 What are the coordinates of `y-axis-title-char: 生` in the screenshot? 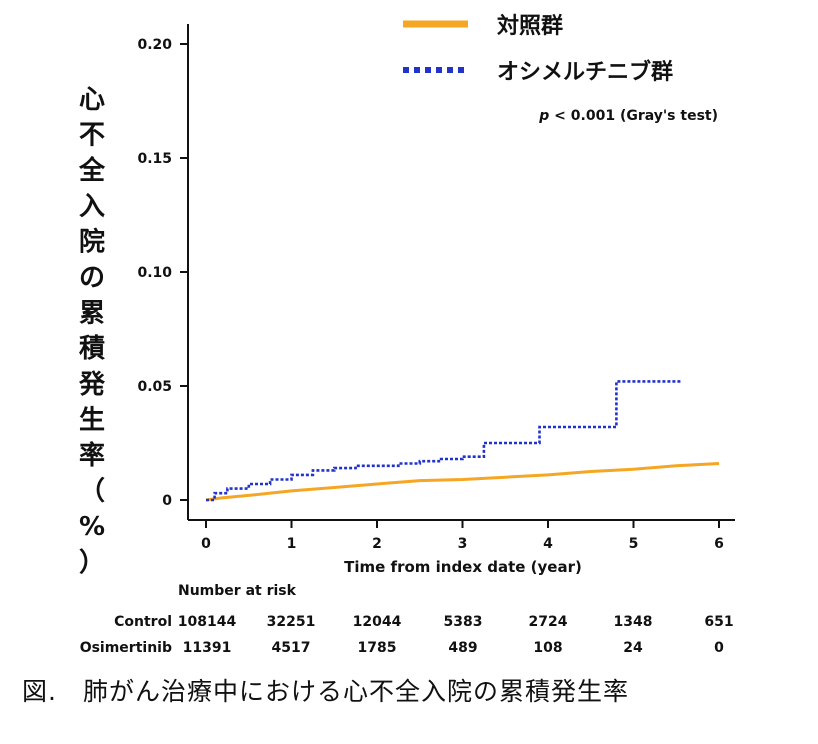 It's located at (92, 420).